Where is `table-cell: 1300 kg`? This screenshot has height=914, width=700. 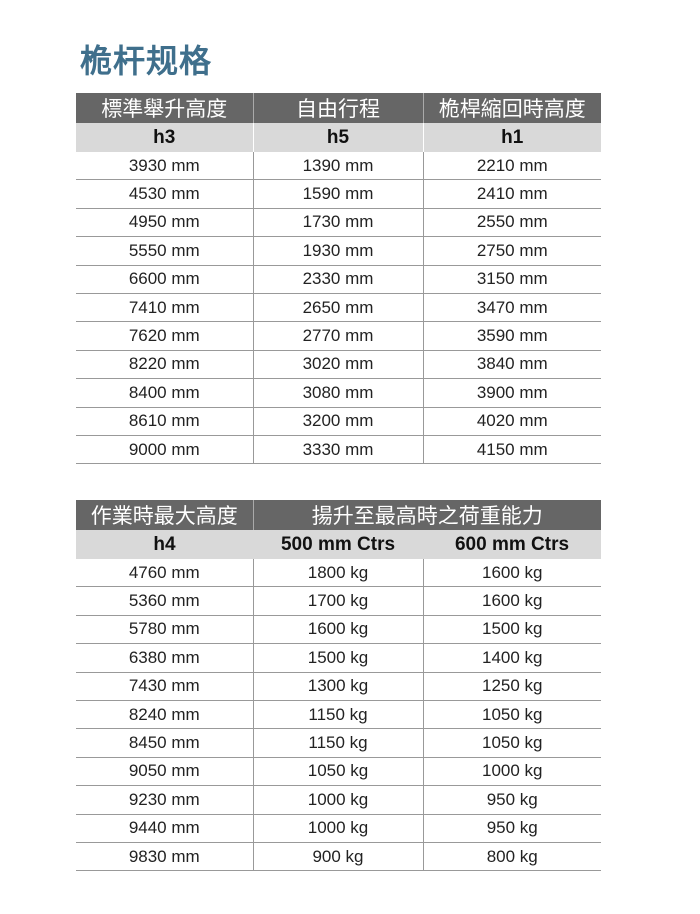
table-cell: 1300 kg is located at coordinates (337, 686).